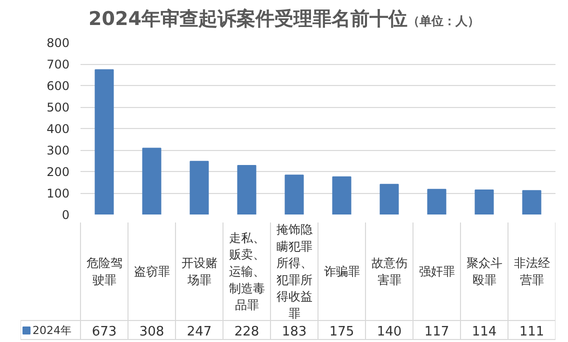 This screenshot has width=568, height=342. I want to click on y-tick-label: 800, so click(58, 43).